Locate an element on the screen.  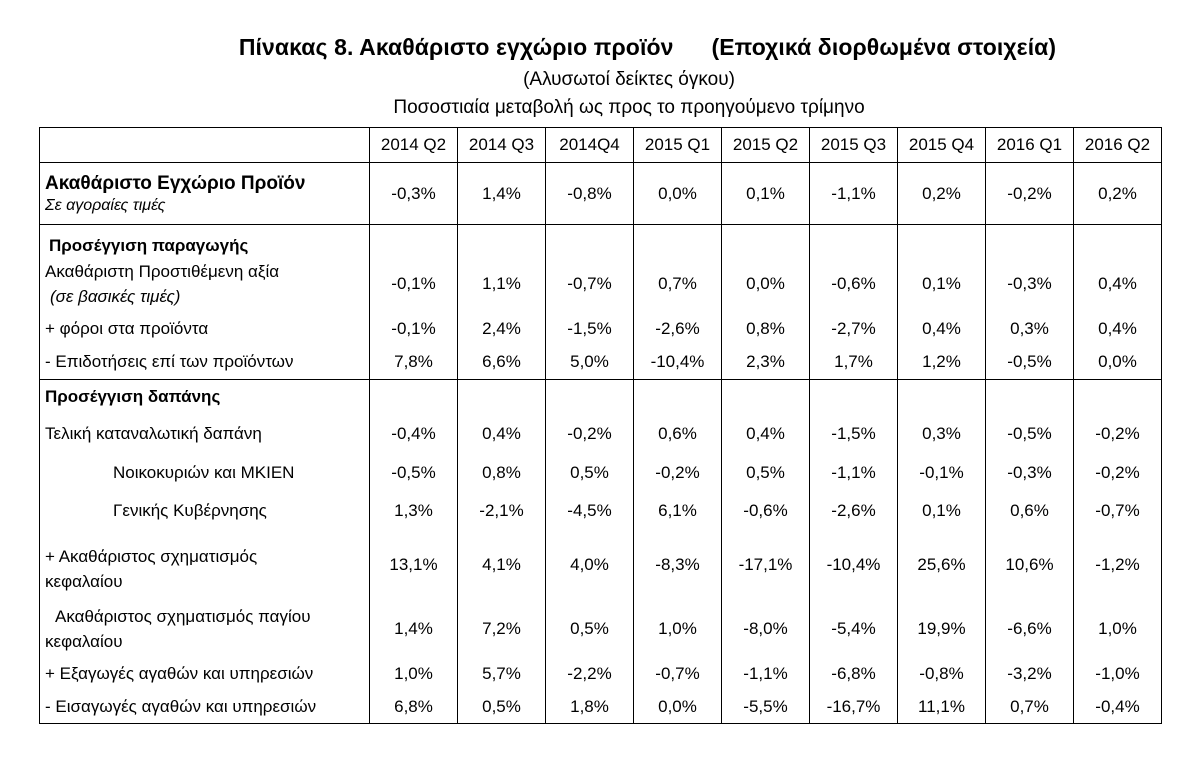
gva-sublabel: (σε βασικές τιμές) is located at coordinates (115, 296).